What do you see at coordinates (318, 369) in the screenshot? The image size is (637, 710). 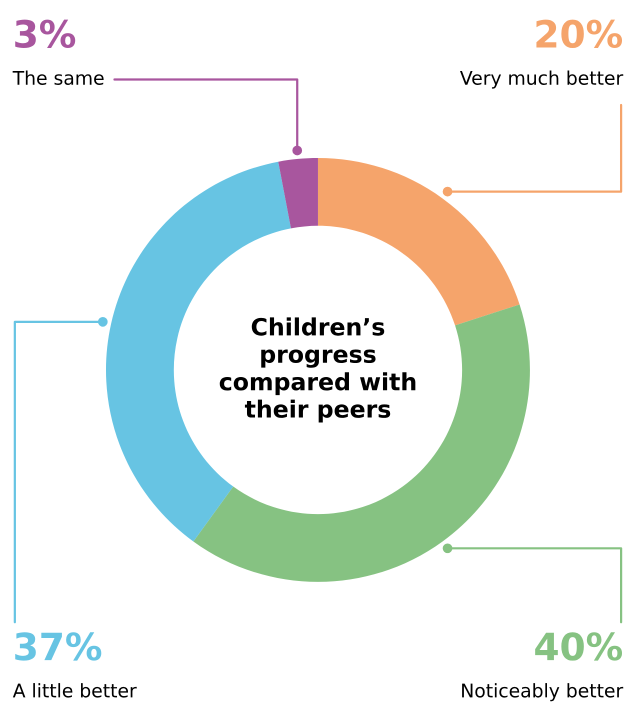 I see `text: Children’s progress compared with their peers` at bounding box center [318, 369].